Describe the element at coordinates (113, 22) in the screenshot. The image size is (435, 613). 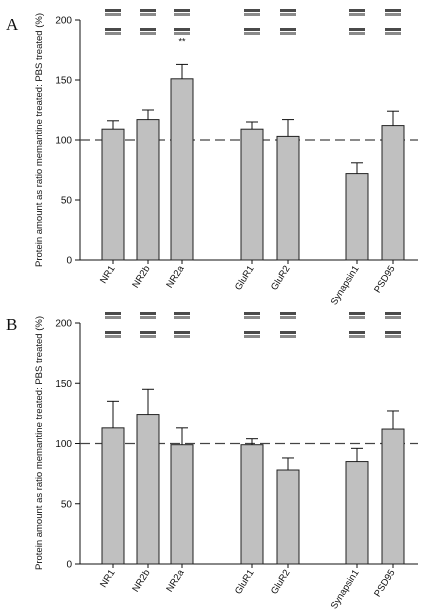
I see `panel-a-blot-bands-nr1` at that location.